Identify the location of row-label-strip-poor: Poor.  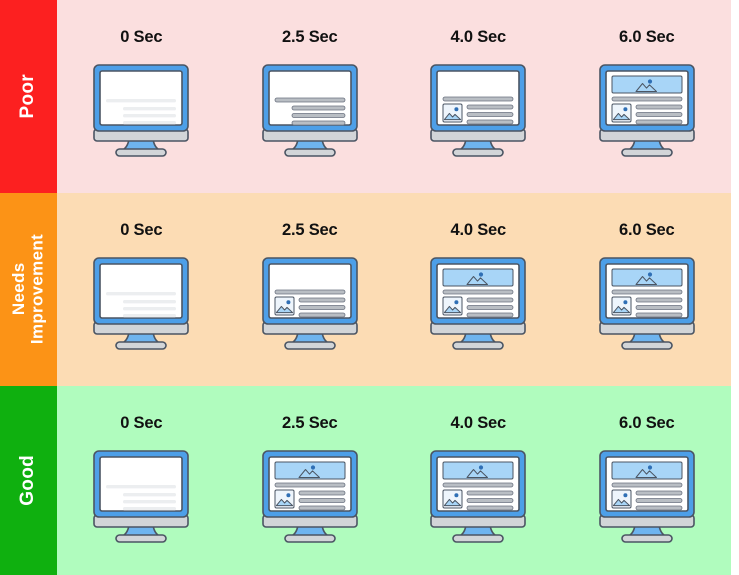
(28, 96).